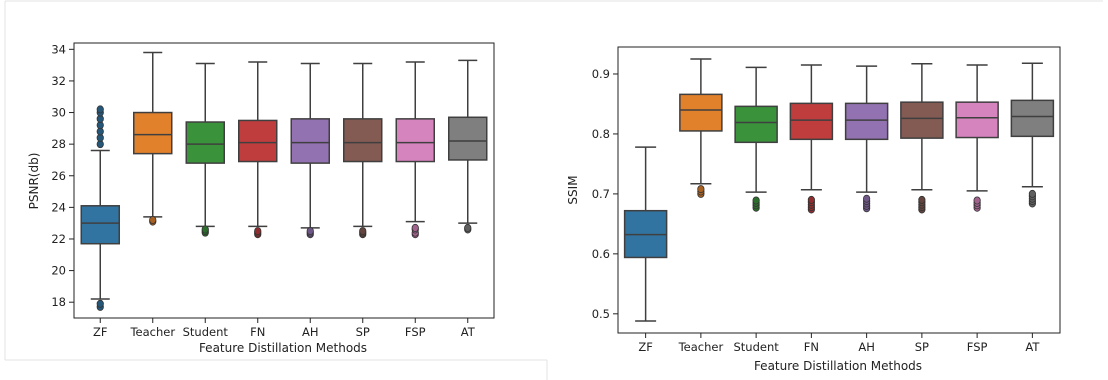 The height and width of the screenshot is (380, 1108). What do you see at coordinates (601, 314) in the screenshot?
I see `y-tick-label: 0.5` at bounding box center [601, 314].